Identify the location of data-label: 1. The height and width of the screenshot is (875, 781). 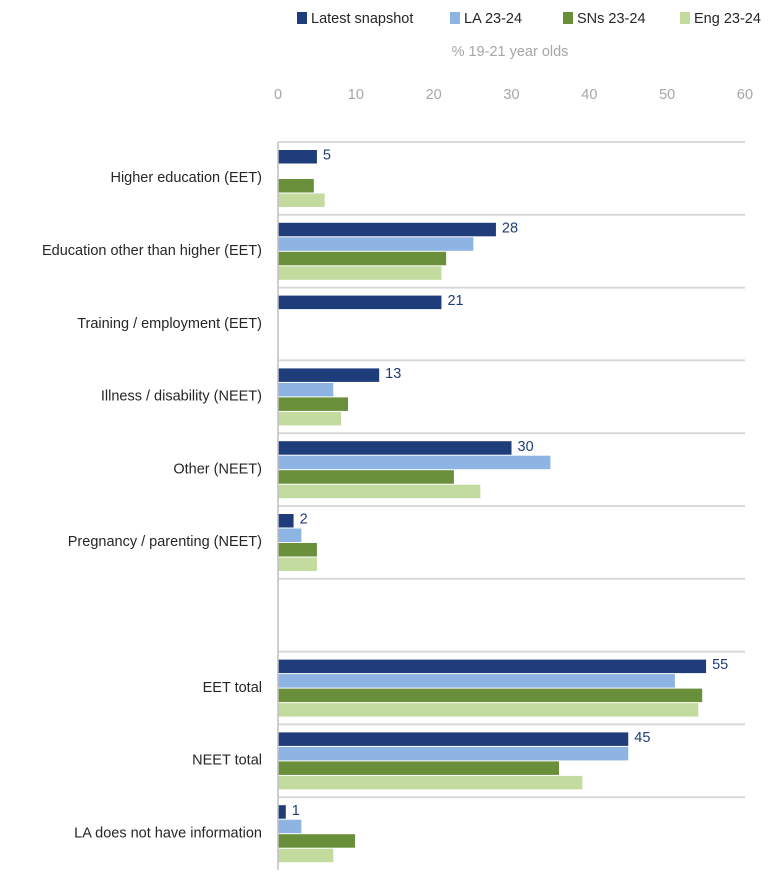
(296, 811).